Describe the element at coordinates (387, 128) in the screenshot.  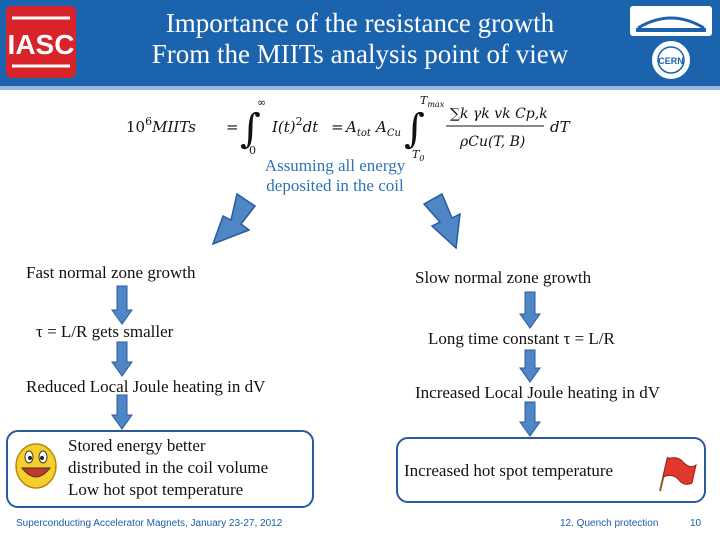
I see `svg-text: ACu` at that location.